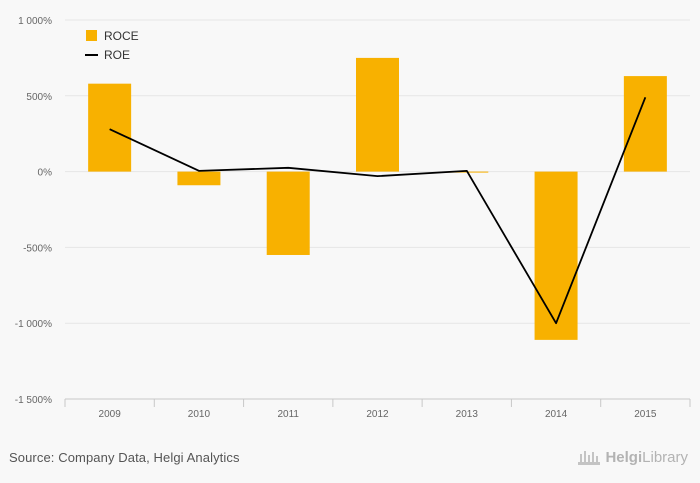 This screenshot has width=700, height=483. I want to click on logo-text-helgi: Helgi, so click(624, 457).